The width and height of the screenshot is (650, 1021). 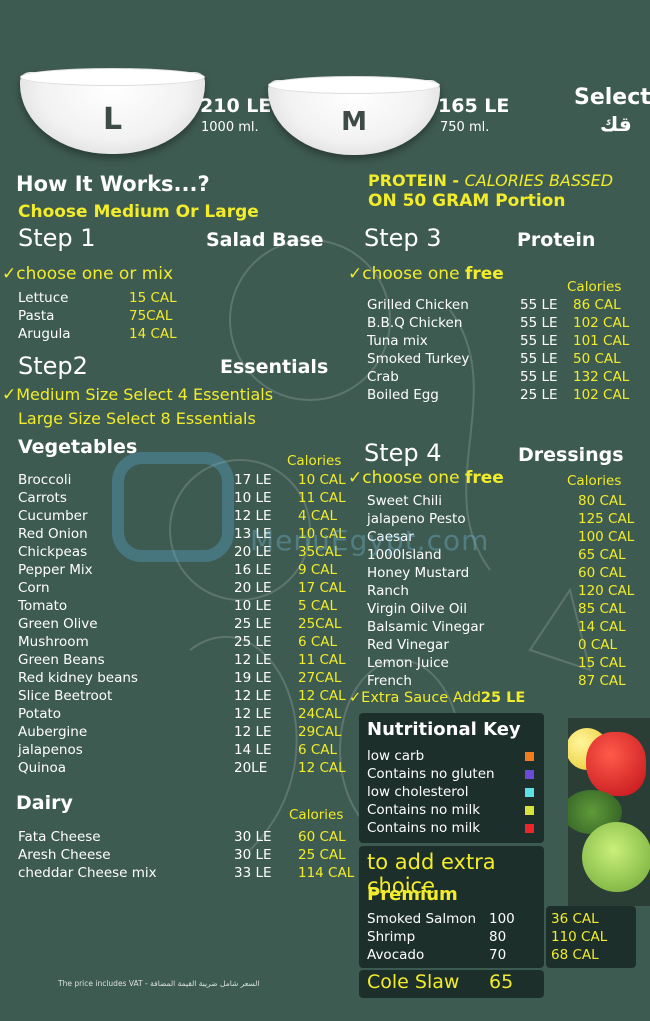 I want to click on select-heading: Select, so click(x=612, y=97).